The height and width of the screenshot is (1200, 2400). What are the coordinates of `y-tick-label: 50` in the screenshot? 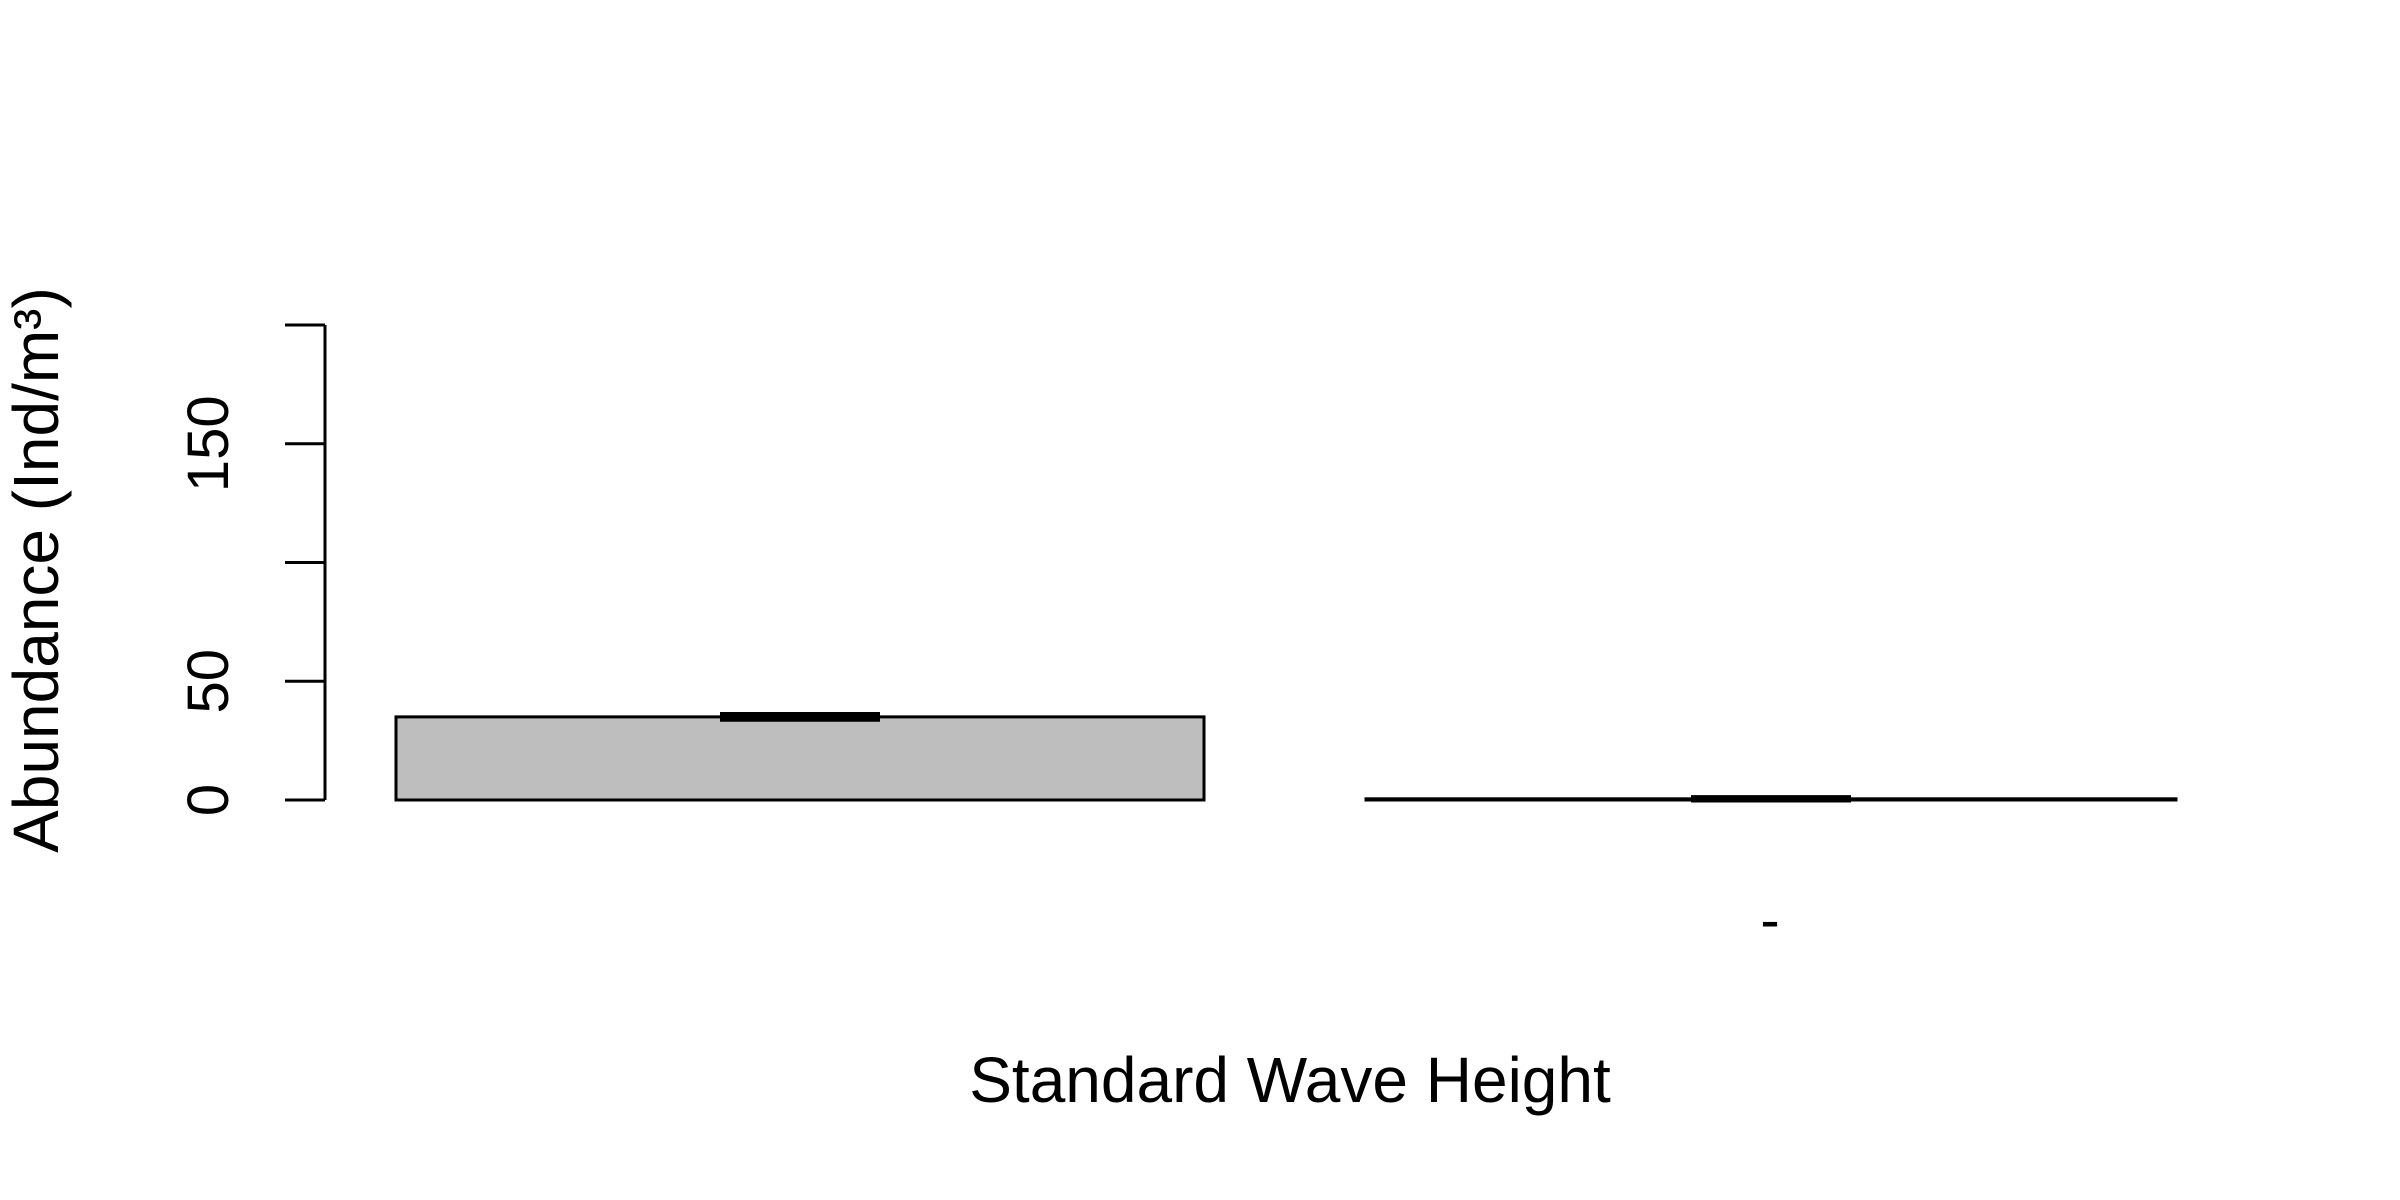 It's located at (208, 681).